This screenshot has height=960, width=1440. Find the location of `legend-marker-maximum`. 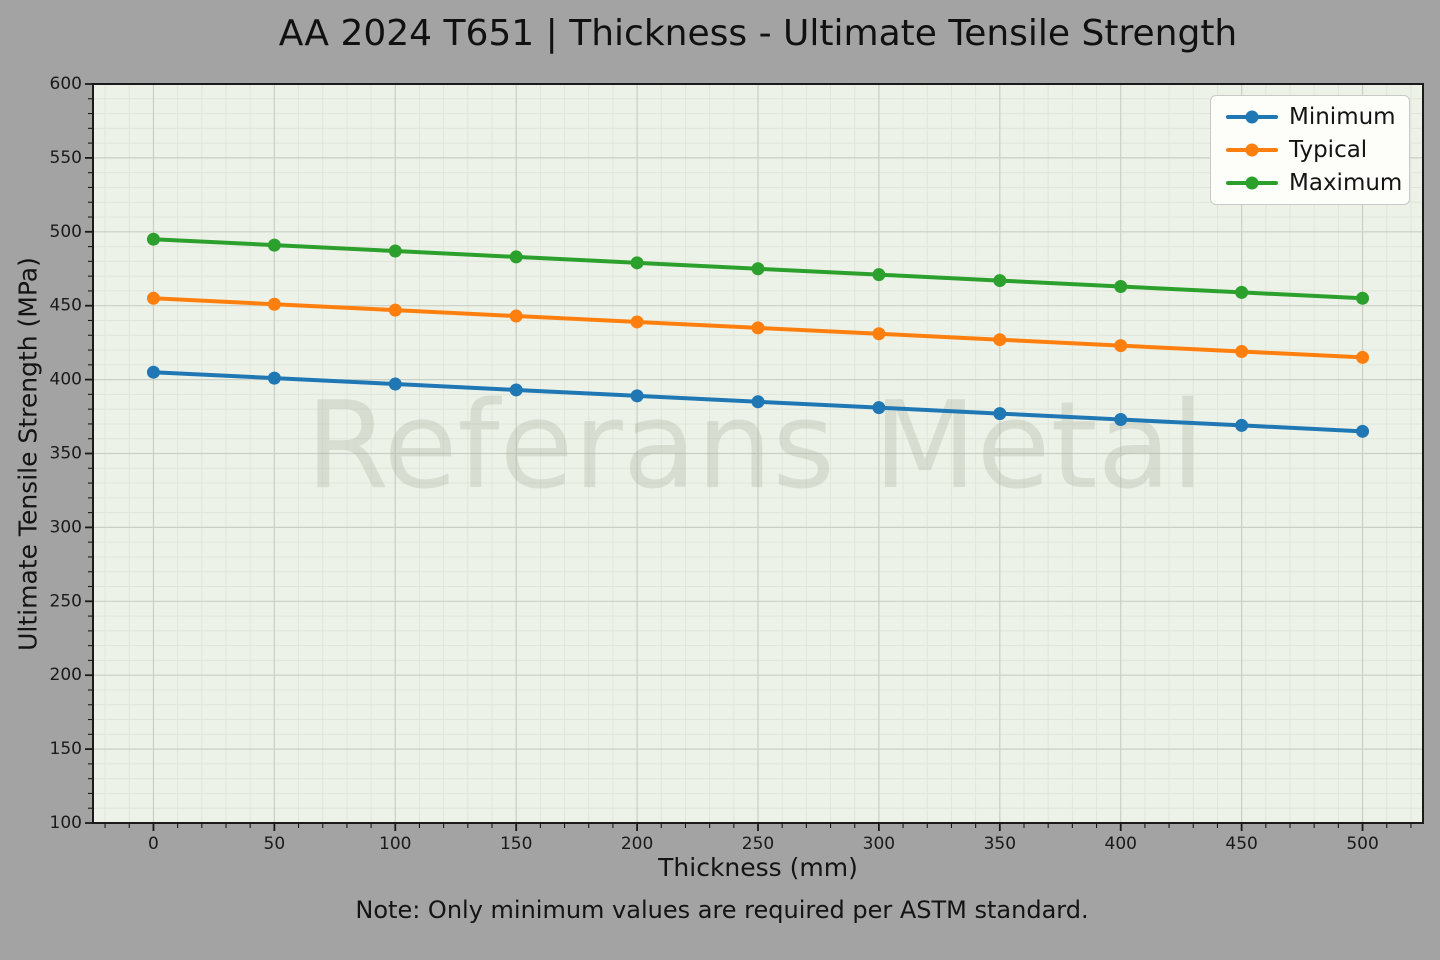

legend-marker-maximum is located at coordinates (1252, 183).